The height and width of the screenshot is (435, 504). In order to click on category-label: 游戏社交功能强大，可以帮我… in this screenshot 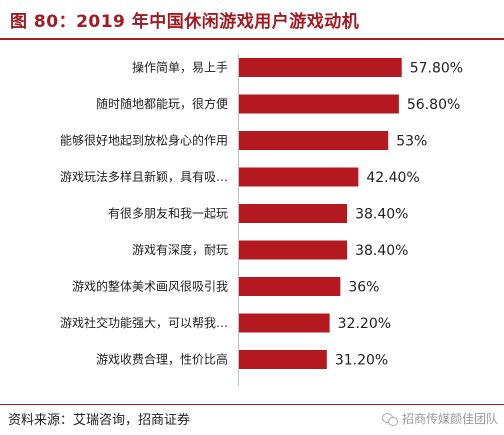, I will do `click(144, 322)`.